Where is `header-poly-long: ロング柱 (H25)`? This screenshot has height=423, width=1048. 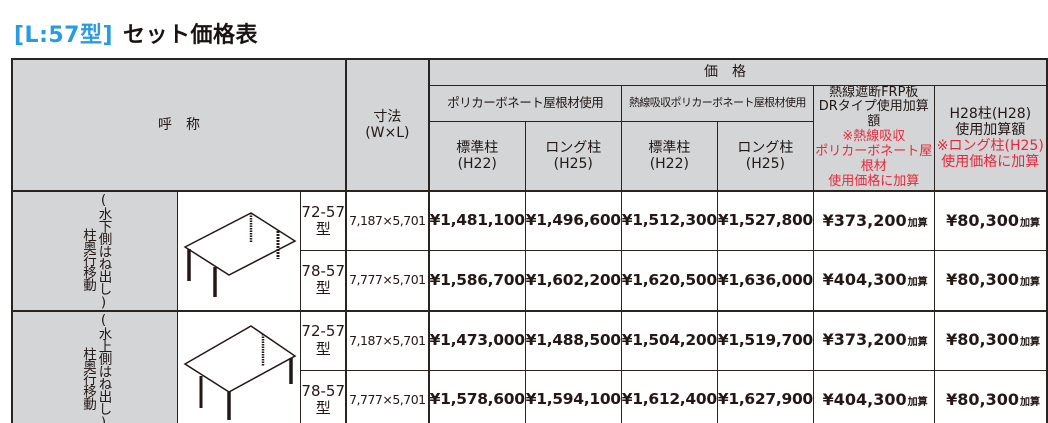 header-poly-long: ロング柱 (H25) is located at coordinates (573, 156).